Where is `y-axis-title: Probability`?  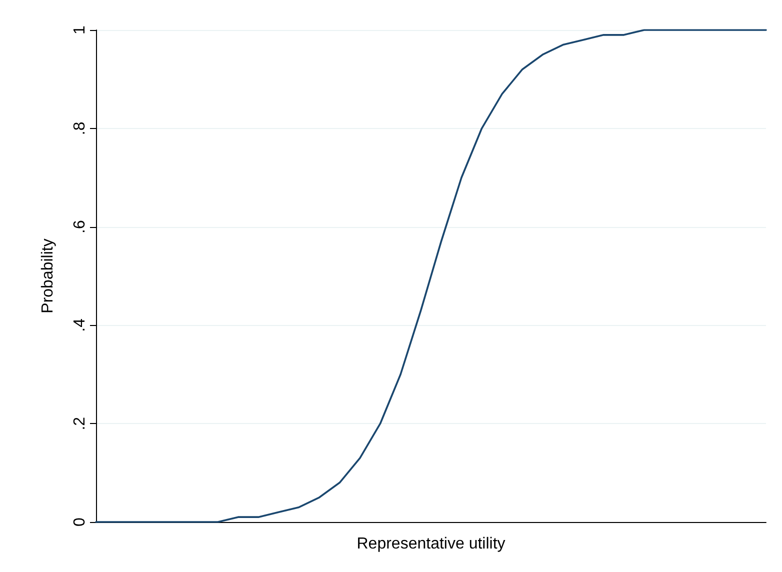
y-axis-title: Probability is located at coordinates (48, 276).